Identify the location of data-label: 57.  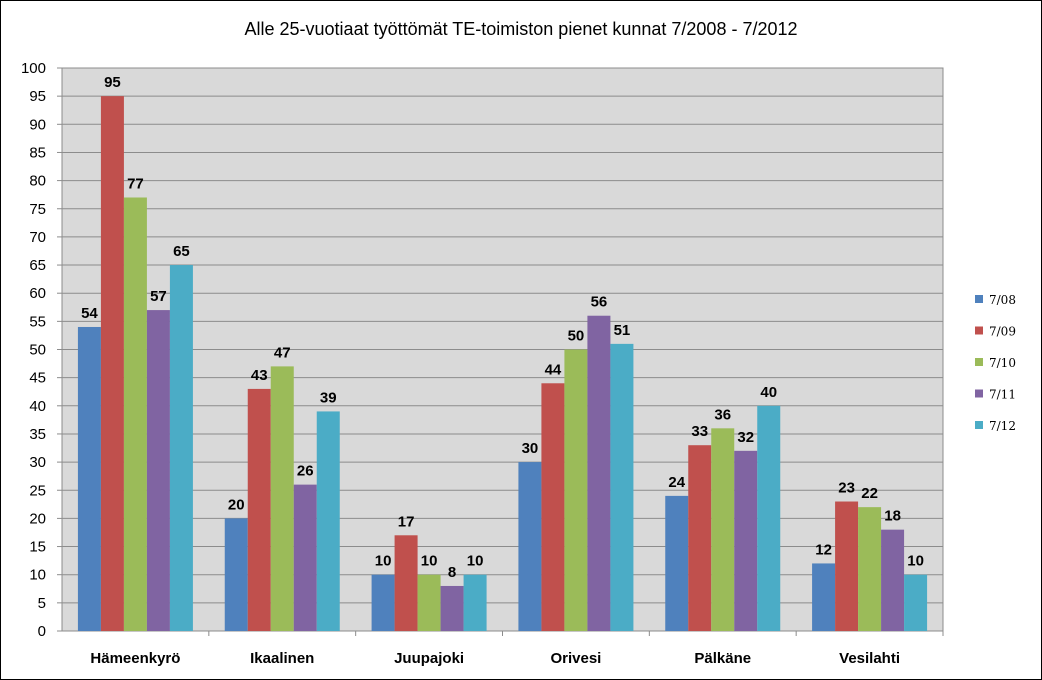
(158, 296).